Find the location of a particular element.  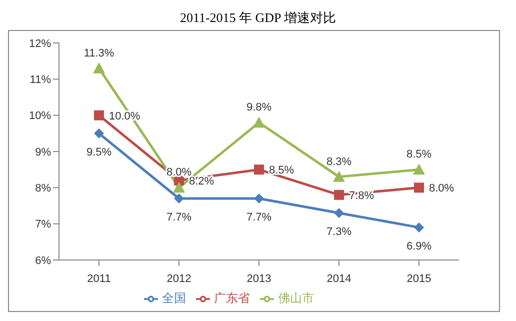

legend-label: 佛山市 is located at coordinates (296, 298).